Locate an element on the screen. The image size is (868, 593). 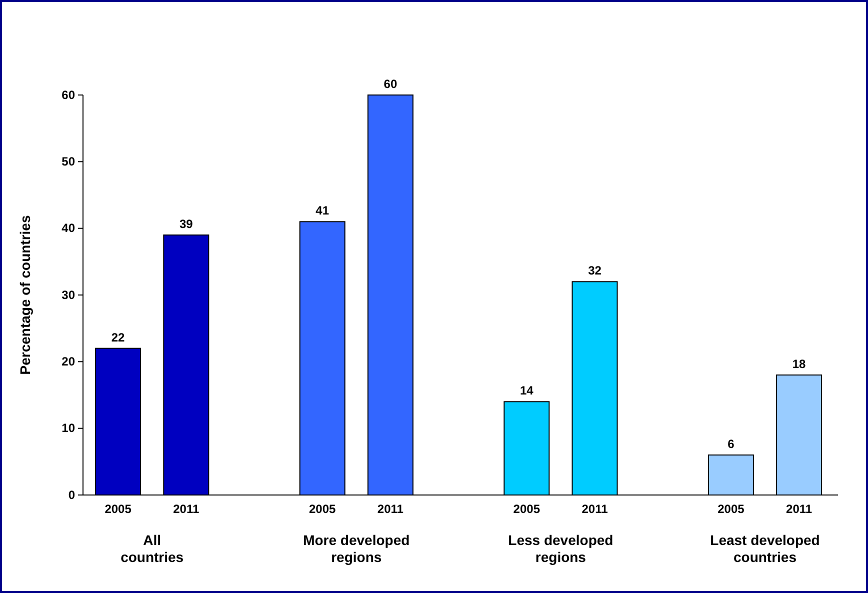
y-tick-label: 20 is located at coordinates (69, 361).